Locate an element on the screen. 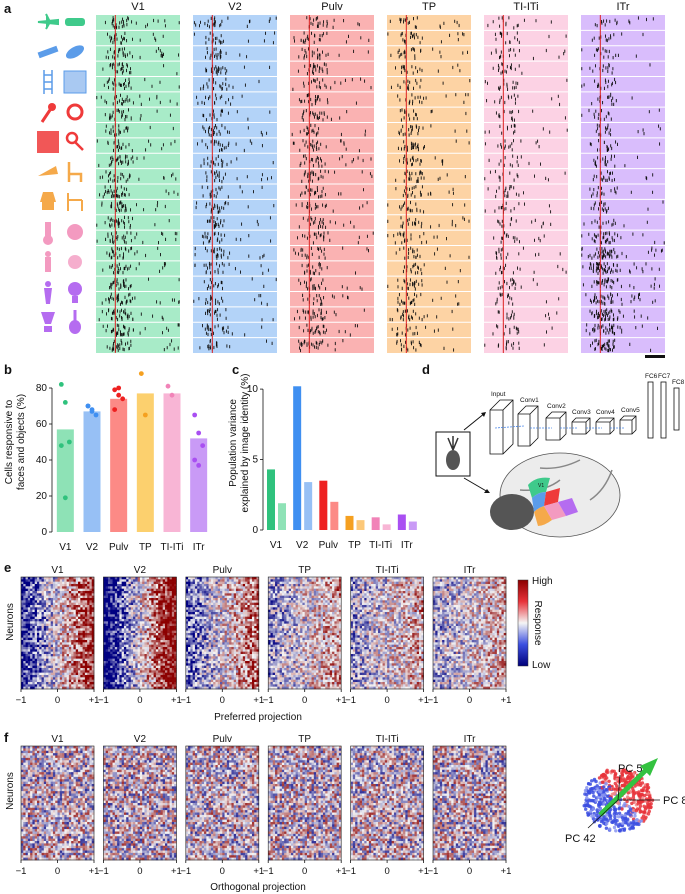 The width and height of the screenshot is (685, 894). object-icons is located at coordinates (62, 173).